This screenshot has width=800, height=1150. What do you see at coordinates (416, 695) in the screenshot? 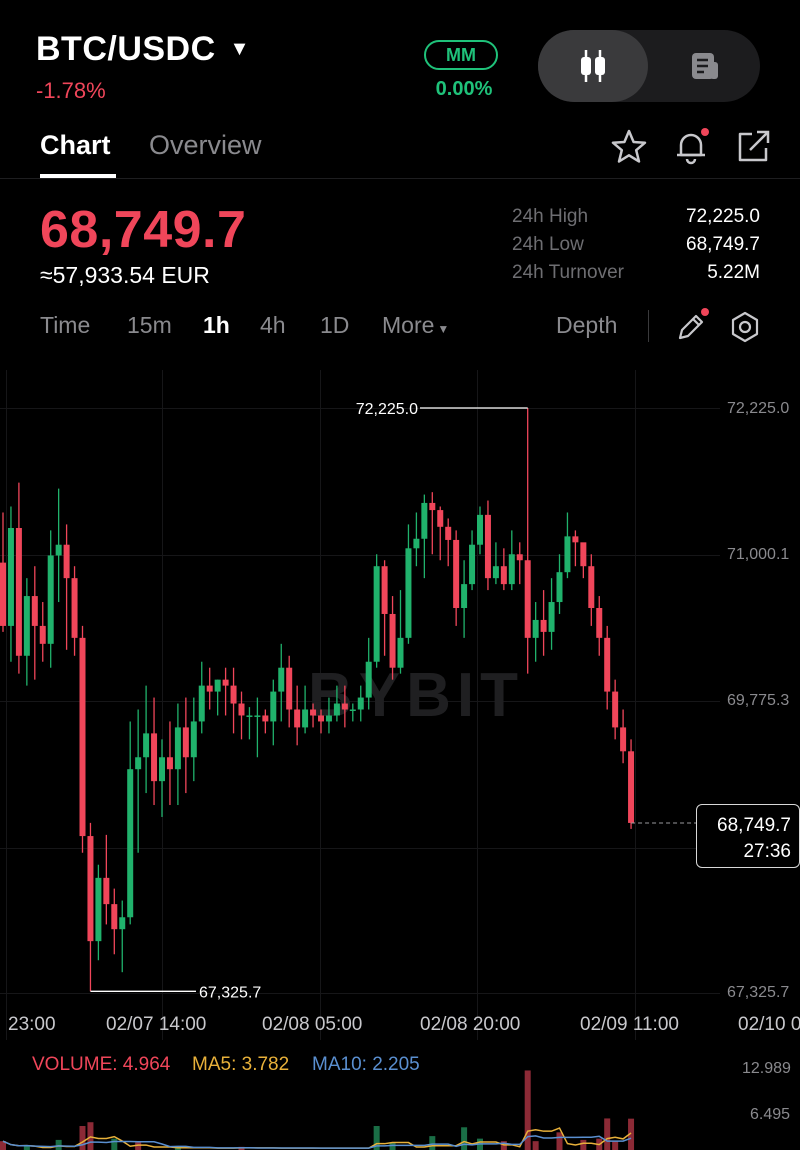
I see `chart-watermark: BYBIT` at bounding box center [416, 695].